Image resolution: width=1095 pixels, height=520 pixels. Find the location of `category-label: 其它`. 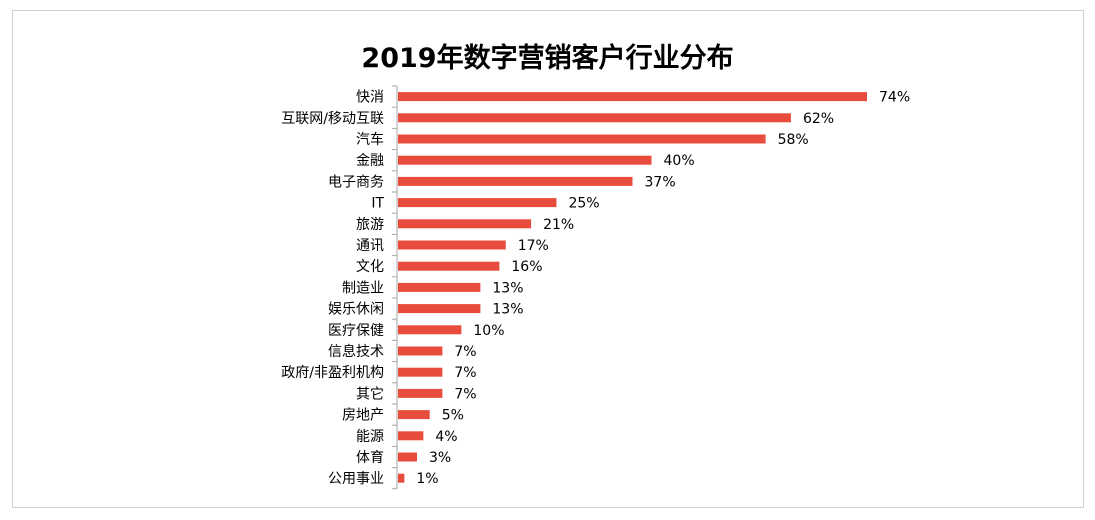

category-label: 其它 is located at coordinates (370, 393).